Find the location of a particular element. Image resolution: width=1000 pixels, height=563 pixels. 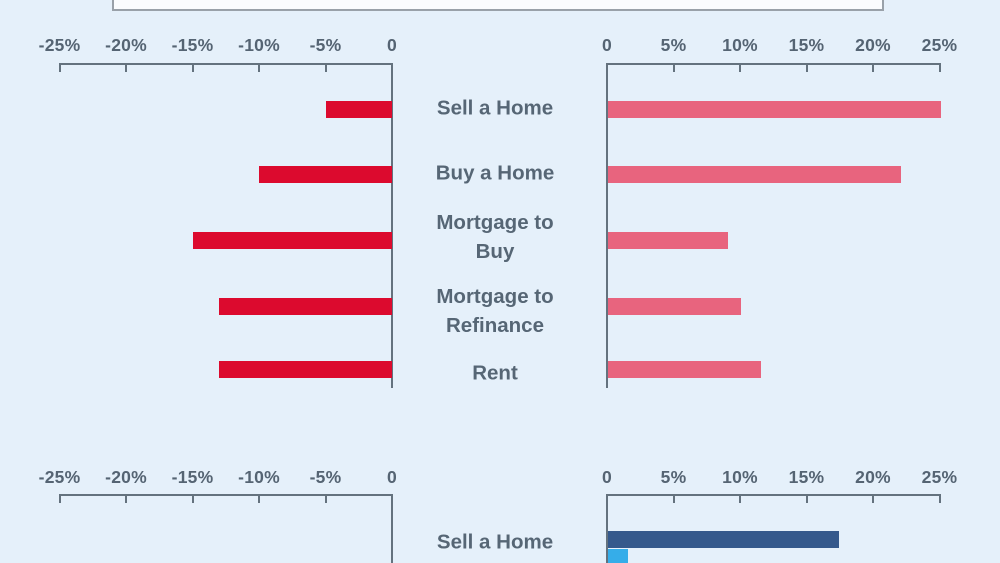

category-label: Mortgage to Refinance is located at coordinates (495, 311).